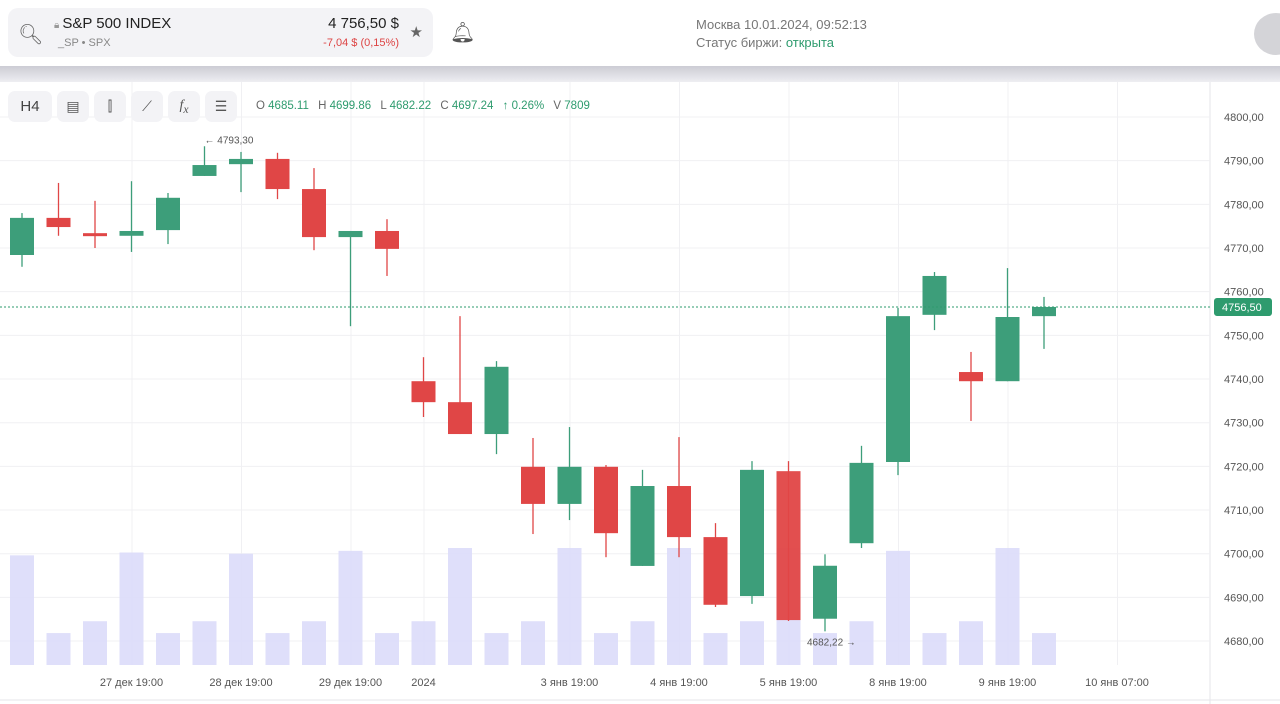 The width and height of the screenshot is (1280, 704). What do you see at coordinates (789, 683) in the screenshot?
I see `x-tick-label: 5 янв 19:00` at bounding box center [789, 683].